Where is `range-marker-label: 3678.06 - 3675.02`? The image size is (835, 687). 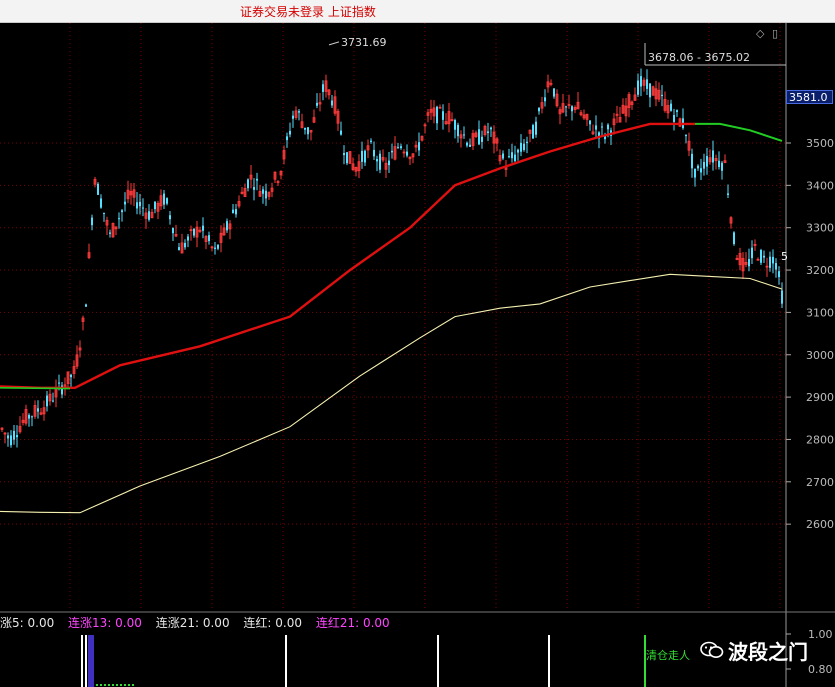 range-marker-label: 3678.06 - 3675.02 is located at coordinates (699, 57).